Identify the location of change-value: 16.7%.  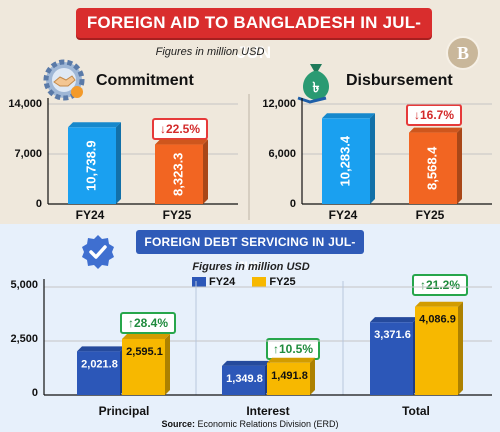
(437, 115).